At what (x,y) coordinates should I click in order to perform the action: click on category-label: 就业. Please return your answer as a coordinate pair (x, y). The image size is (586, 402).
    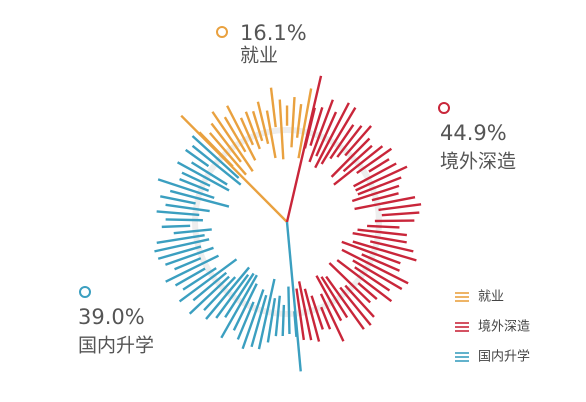
    Looking at the image, I should click on (259, 56).